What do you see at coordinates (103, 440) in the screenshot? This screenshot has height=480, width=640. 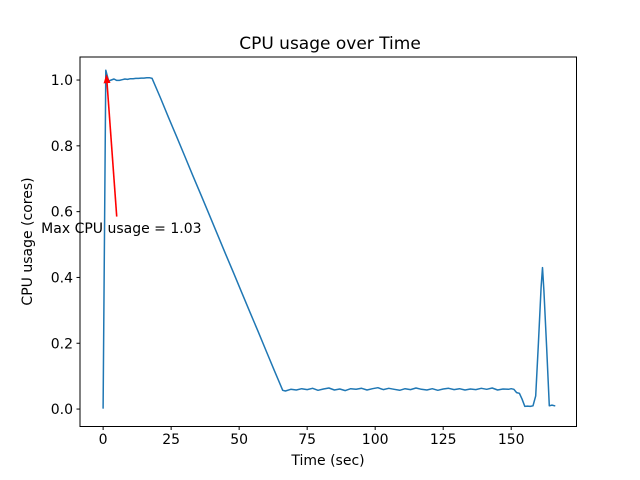 I see `x-tick-label: 0` at bounding box center [103, 440].